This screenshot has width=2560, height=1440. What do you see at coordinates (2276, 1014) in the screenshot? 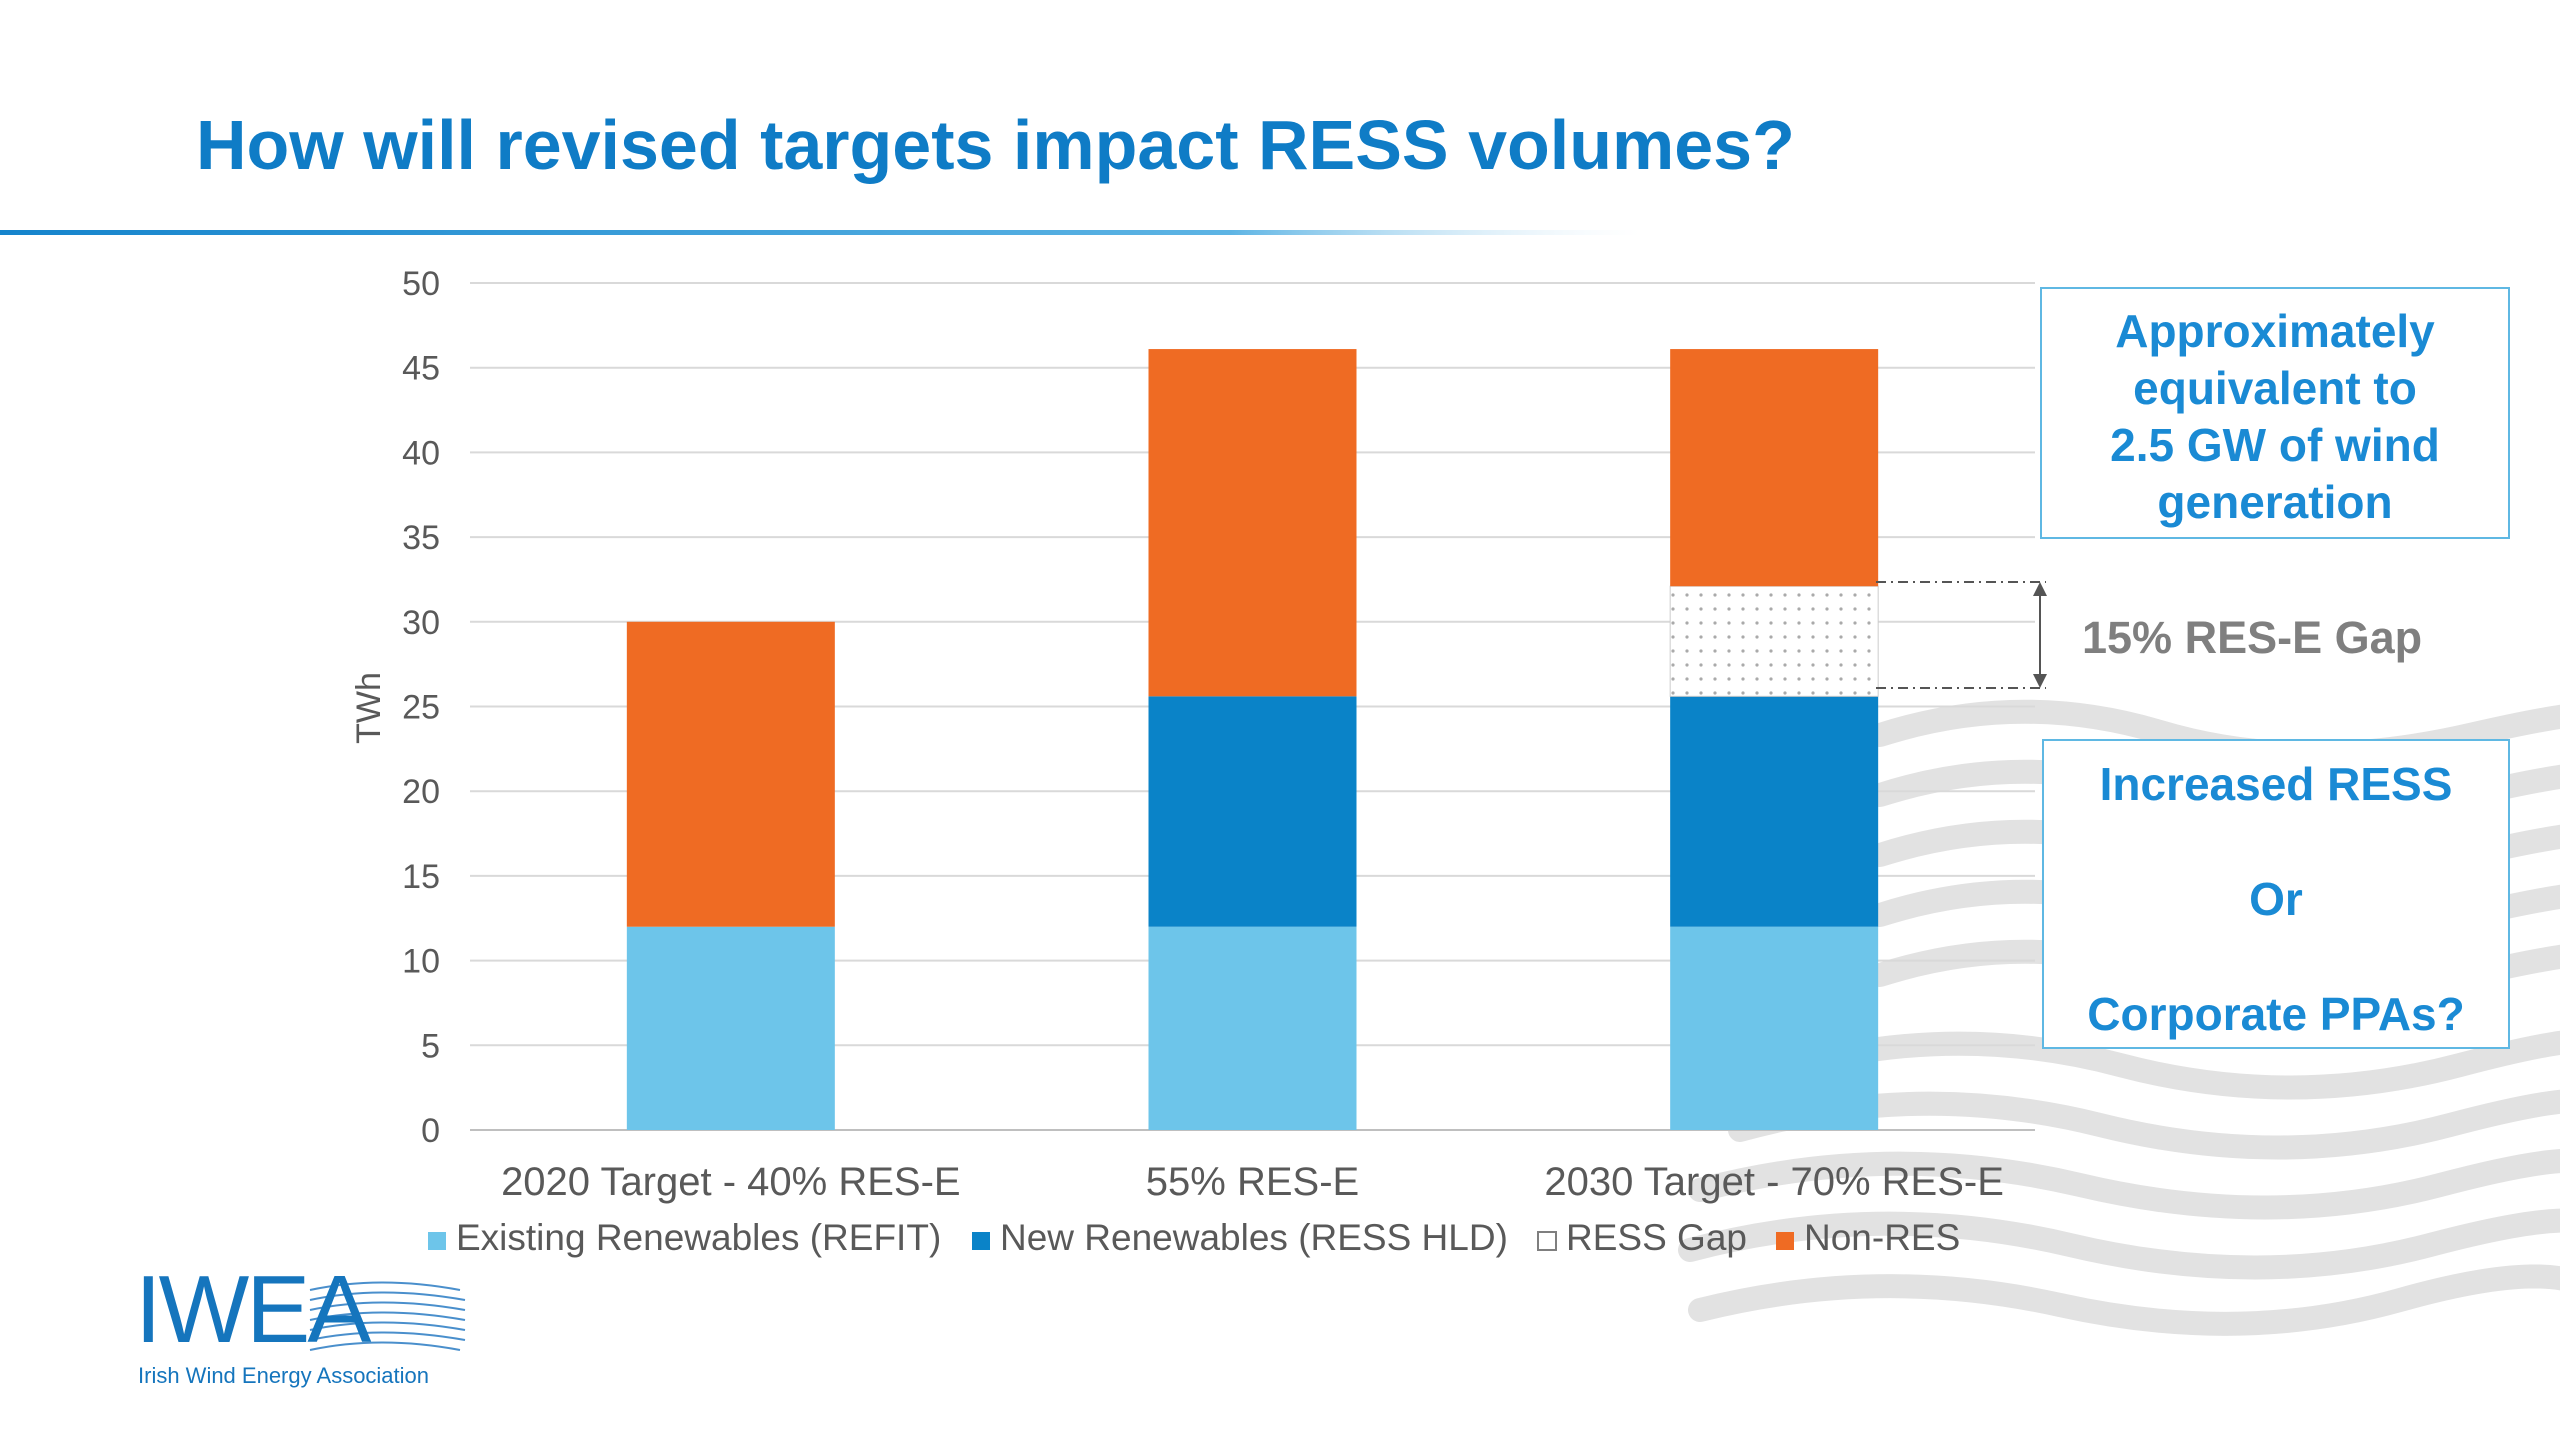
I see `choice-callout-line3: Corporate PPAs?` at bounding box center [2276, 1014].